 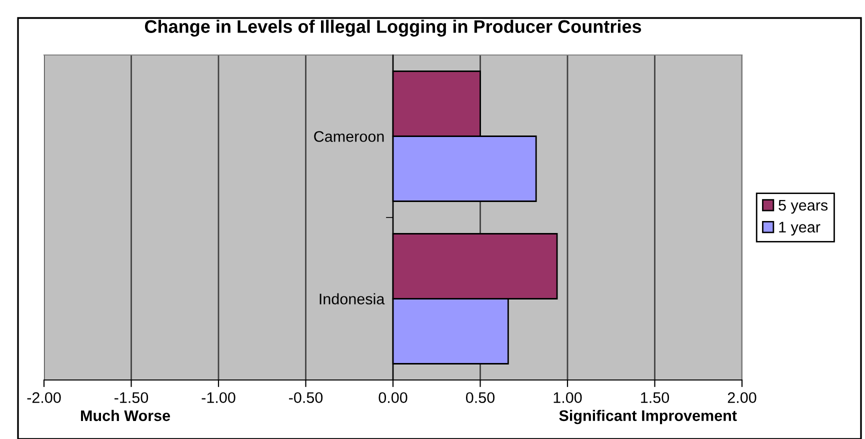 I want to click on chart-title: Change in Levels of Illegal Logging in Producer Countries, so click(x=393, y=28).